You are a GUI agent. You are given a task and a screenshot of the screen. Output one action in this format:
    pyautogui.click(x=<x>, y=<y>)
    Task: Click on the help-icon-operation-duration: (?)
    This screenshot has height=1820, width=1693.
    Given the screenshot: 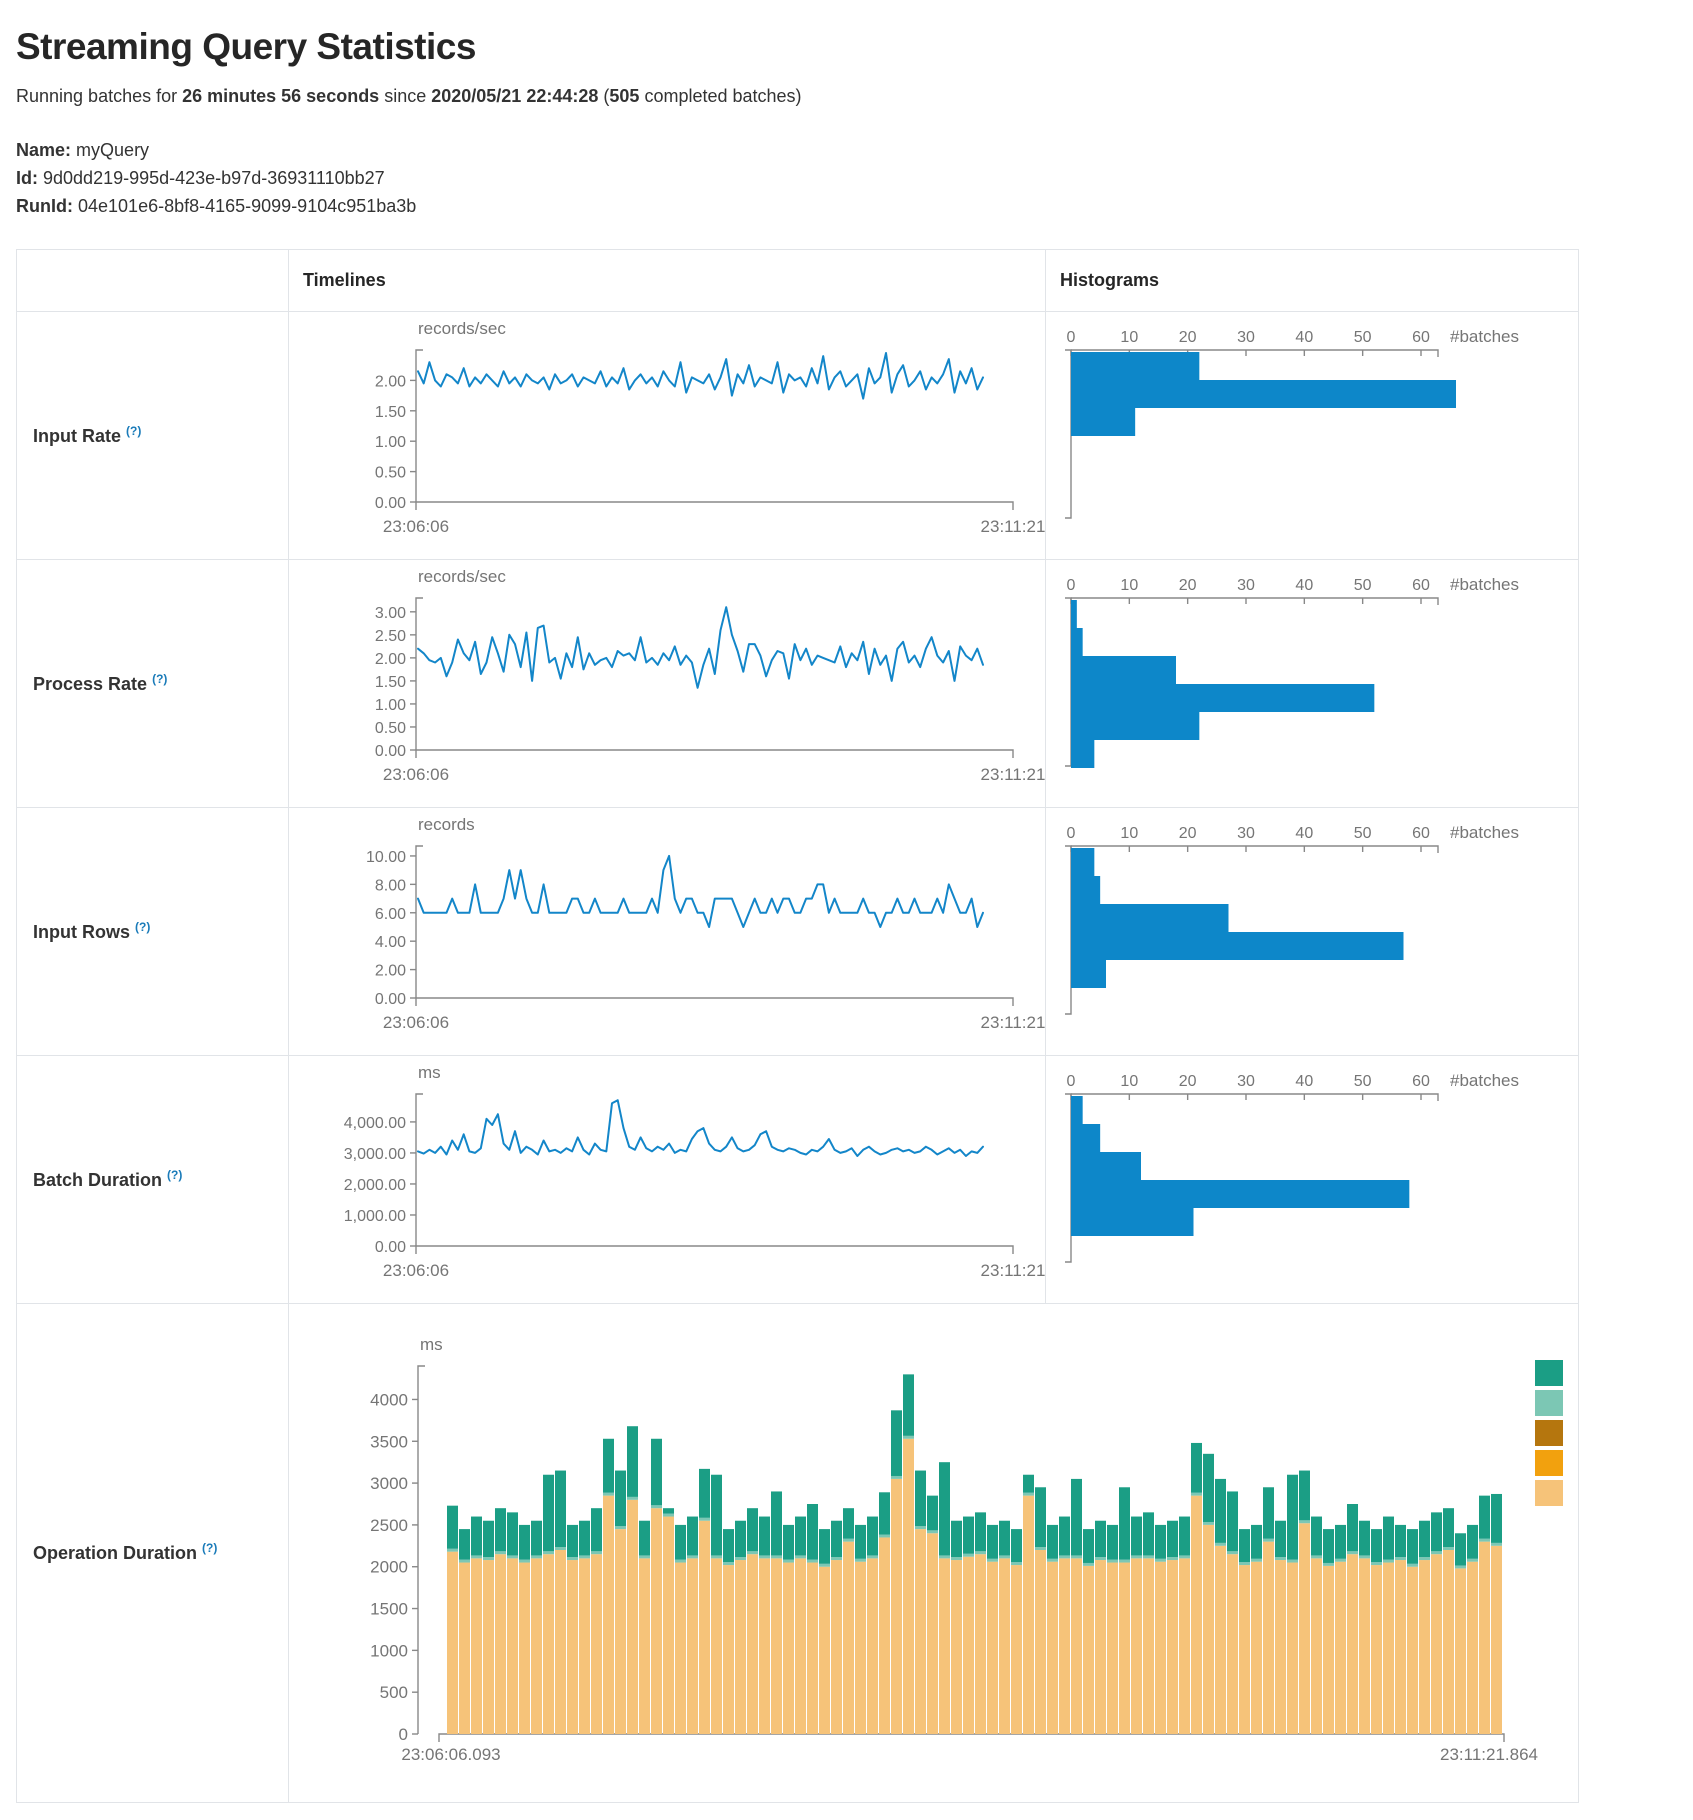 What is the action you would take?
    pyautogui.click(x=210, y=1548)
    